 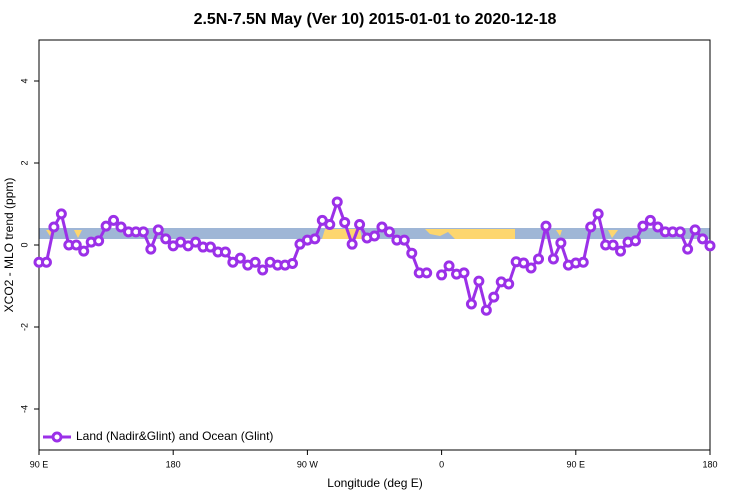 What do you see at coordinates (24, 80) in the screenshot?
I see `y-tick-label: 4` at bounding box center [24, 80].